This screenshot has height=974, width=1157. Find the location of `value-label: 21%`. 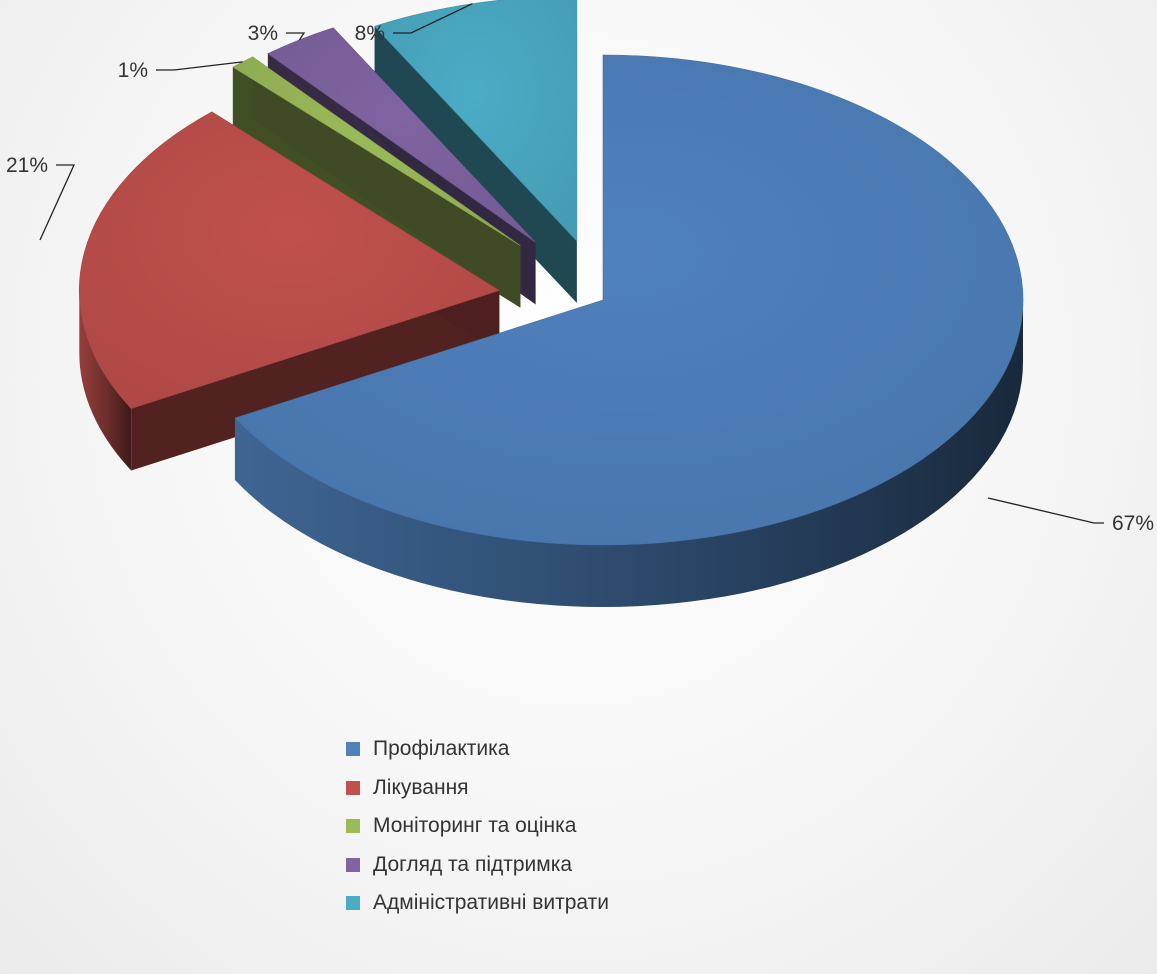

value-label: 21% is located at coordinates (27, 165).